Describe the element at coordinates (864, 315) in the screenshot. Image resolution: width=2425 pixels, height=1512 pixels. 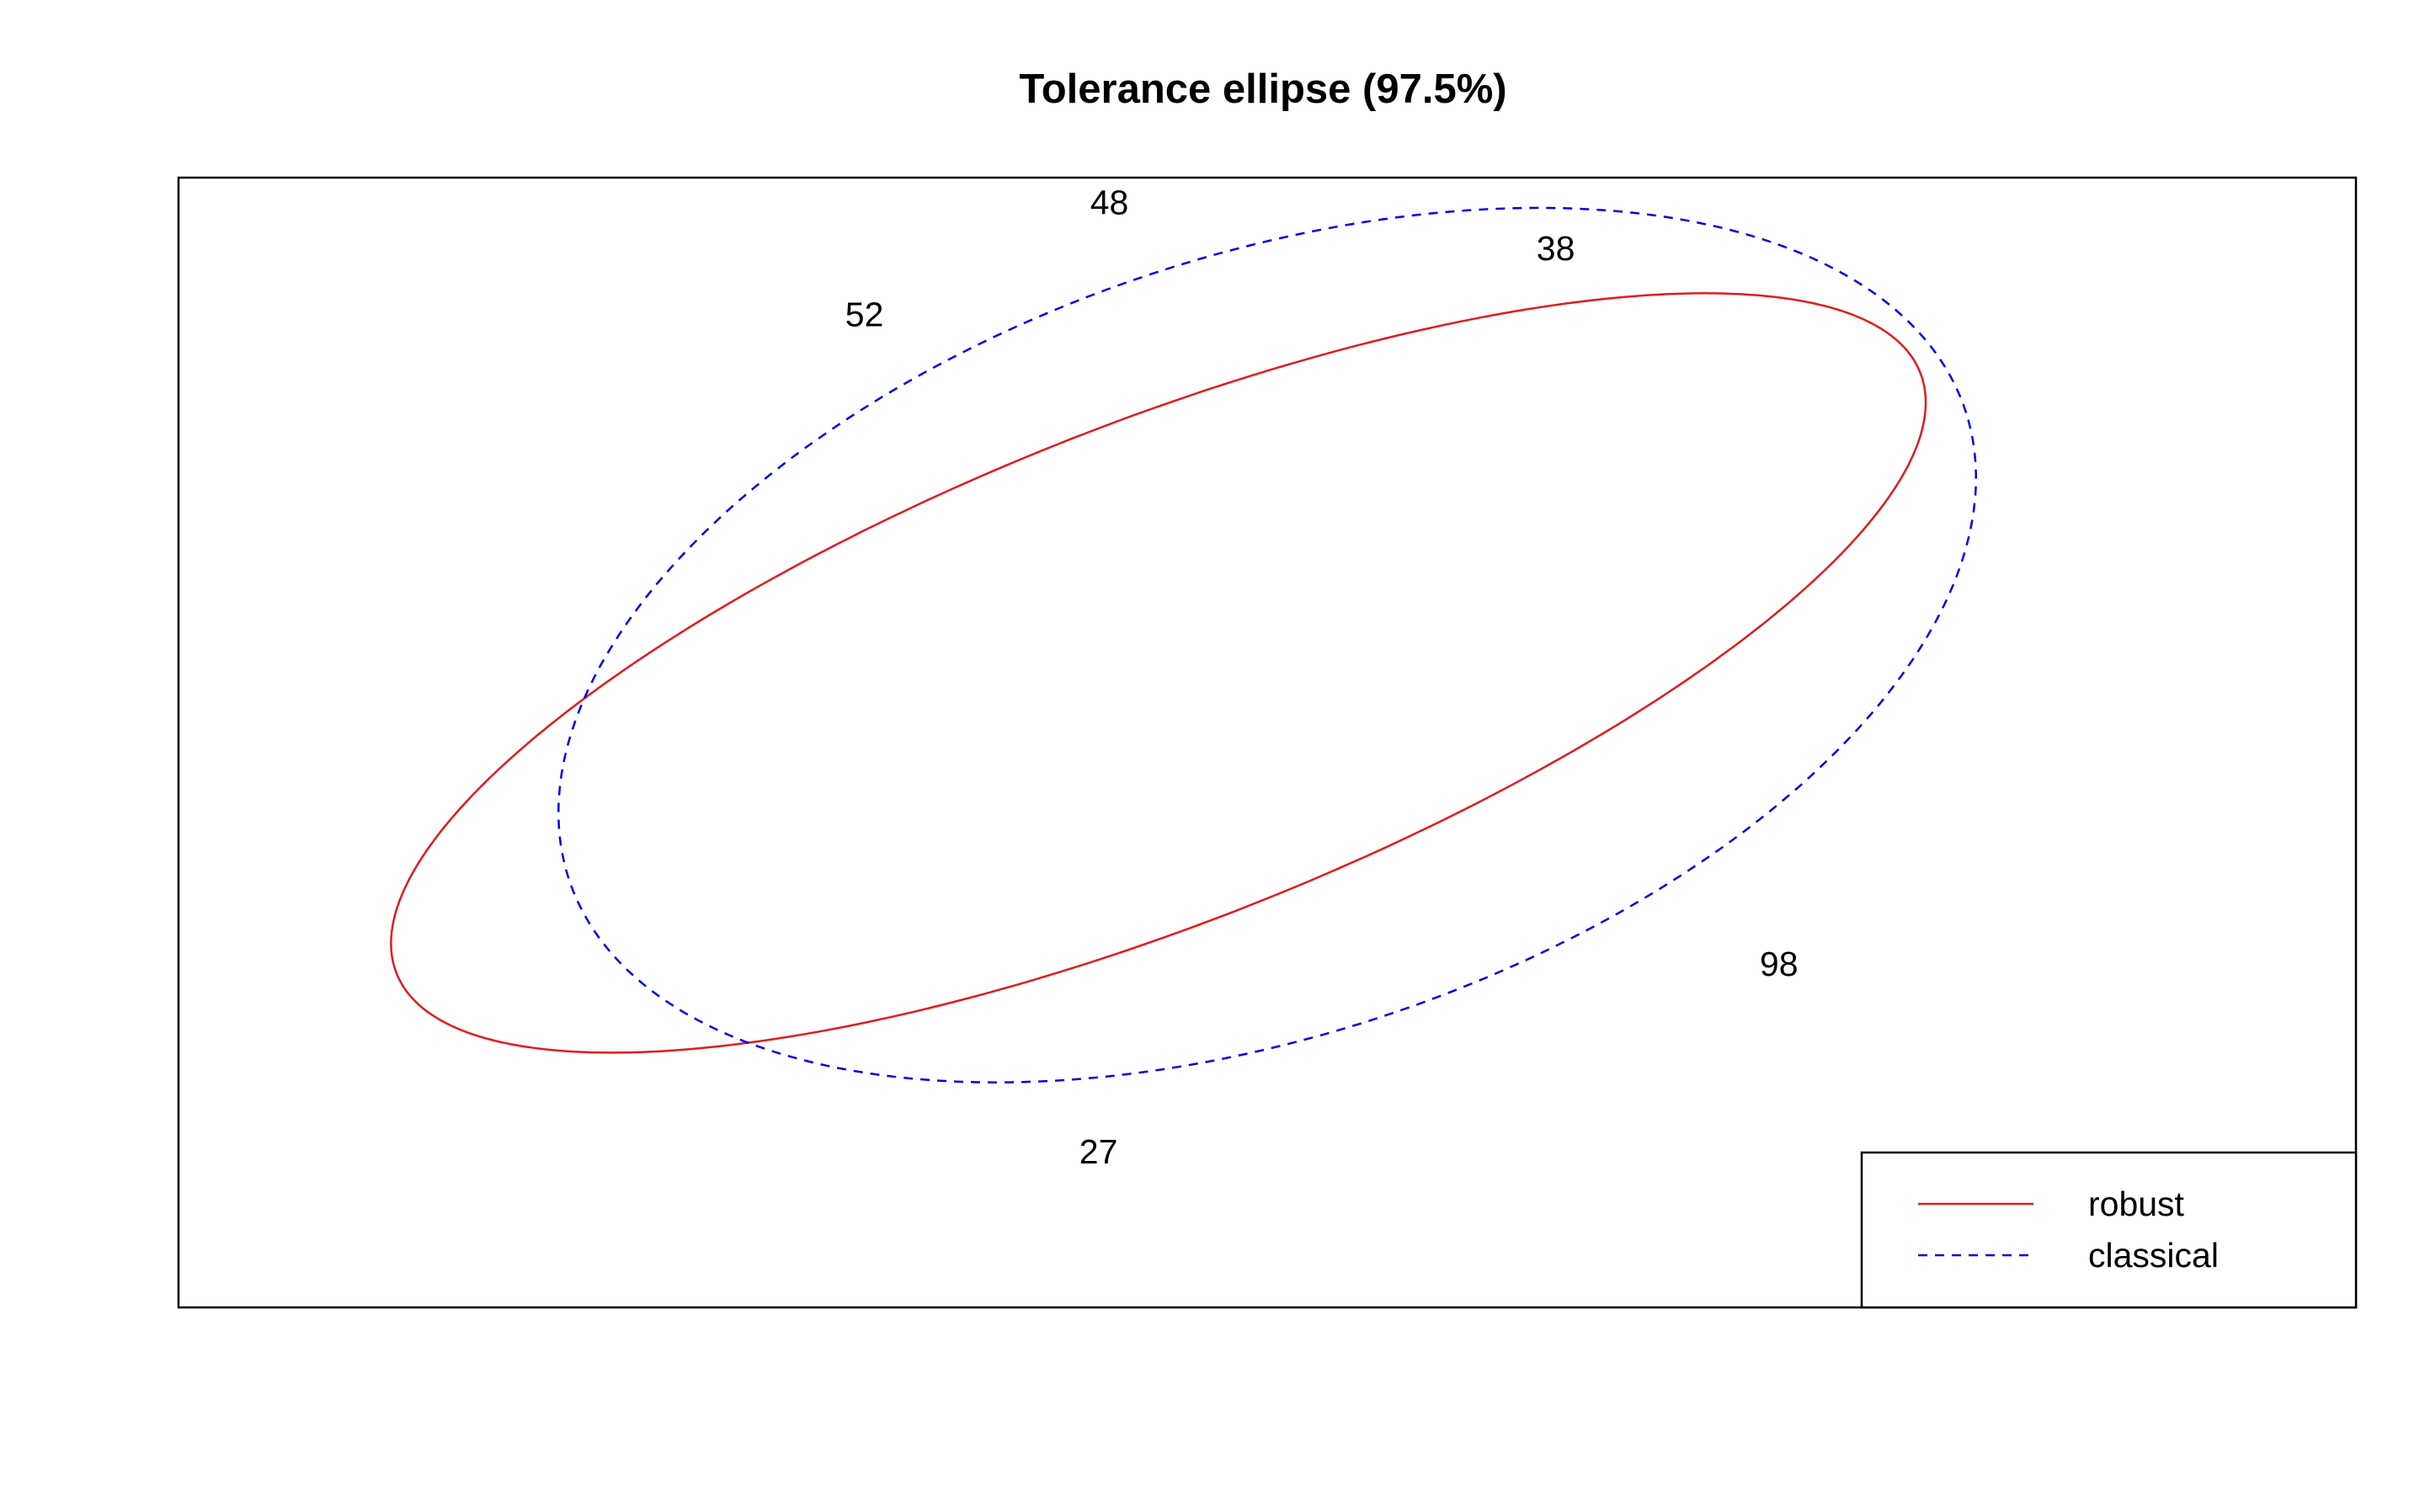
I see `point-label-52: 52` at that location.